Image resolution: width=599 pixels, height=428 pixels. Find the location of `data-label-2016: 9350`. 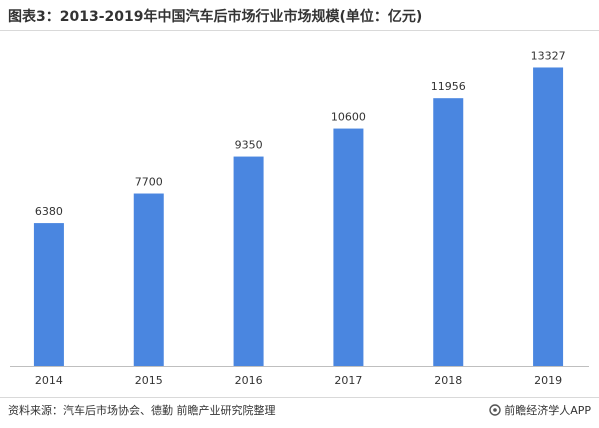

data-label-2016: 9350 is located at coordinates (249, 145).